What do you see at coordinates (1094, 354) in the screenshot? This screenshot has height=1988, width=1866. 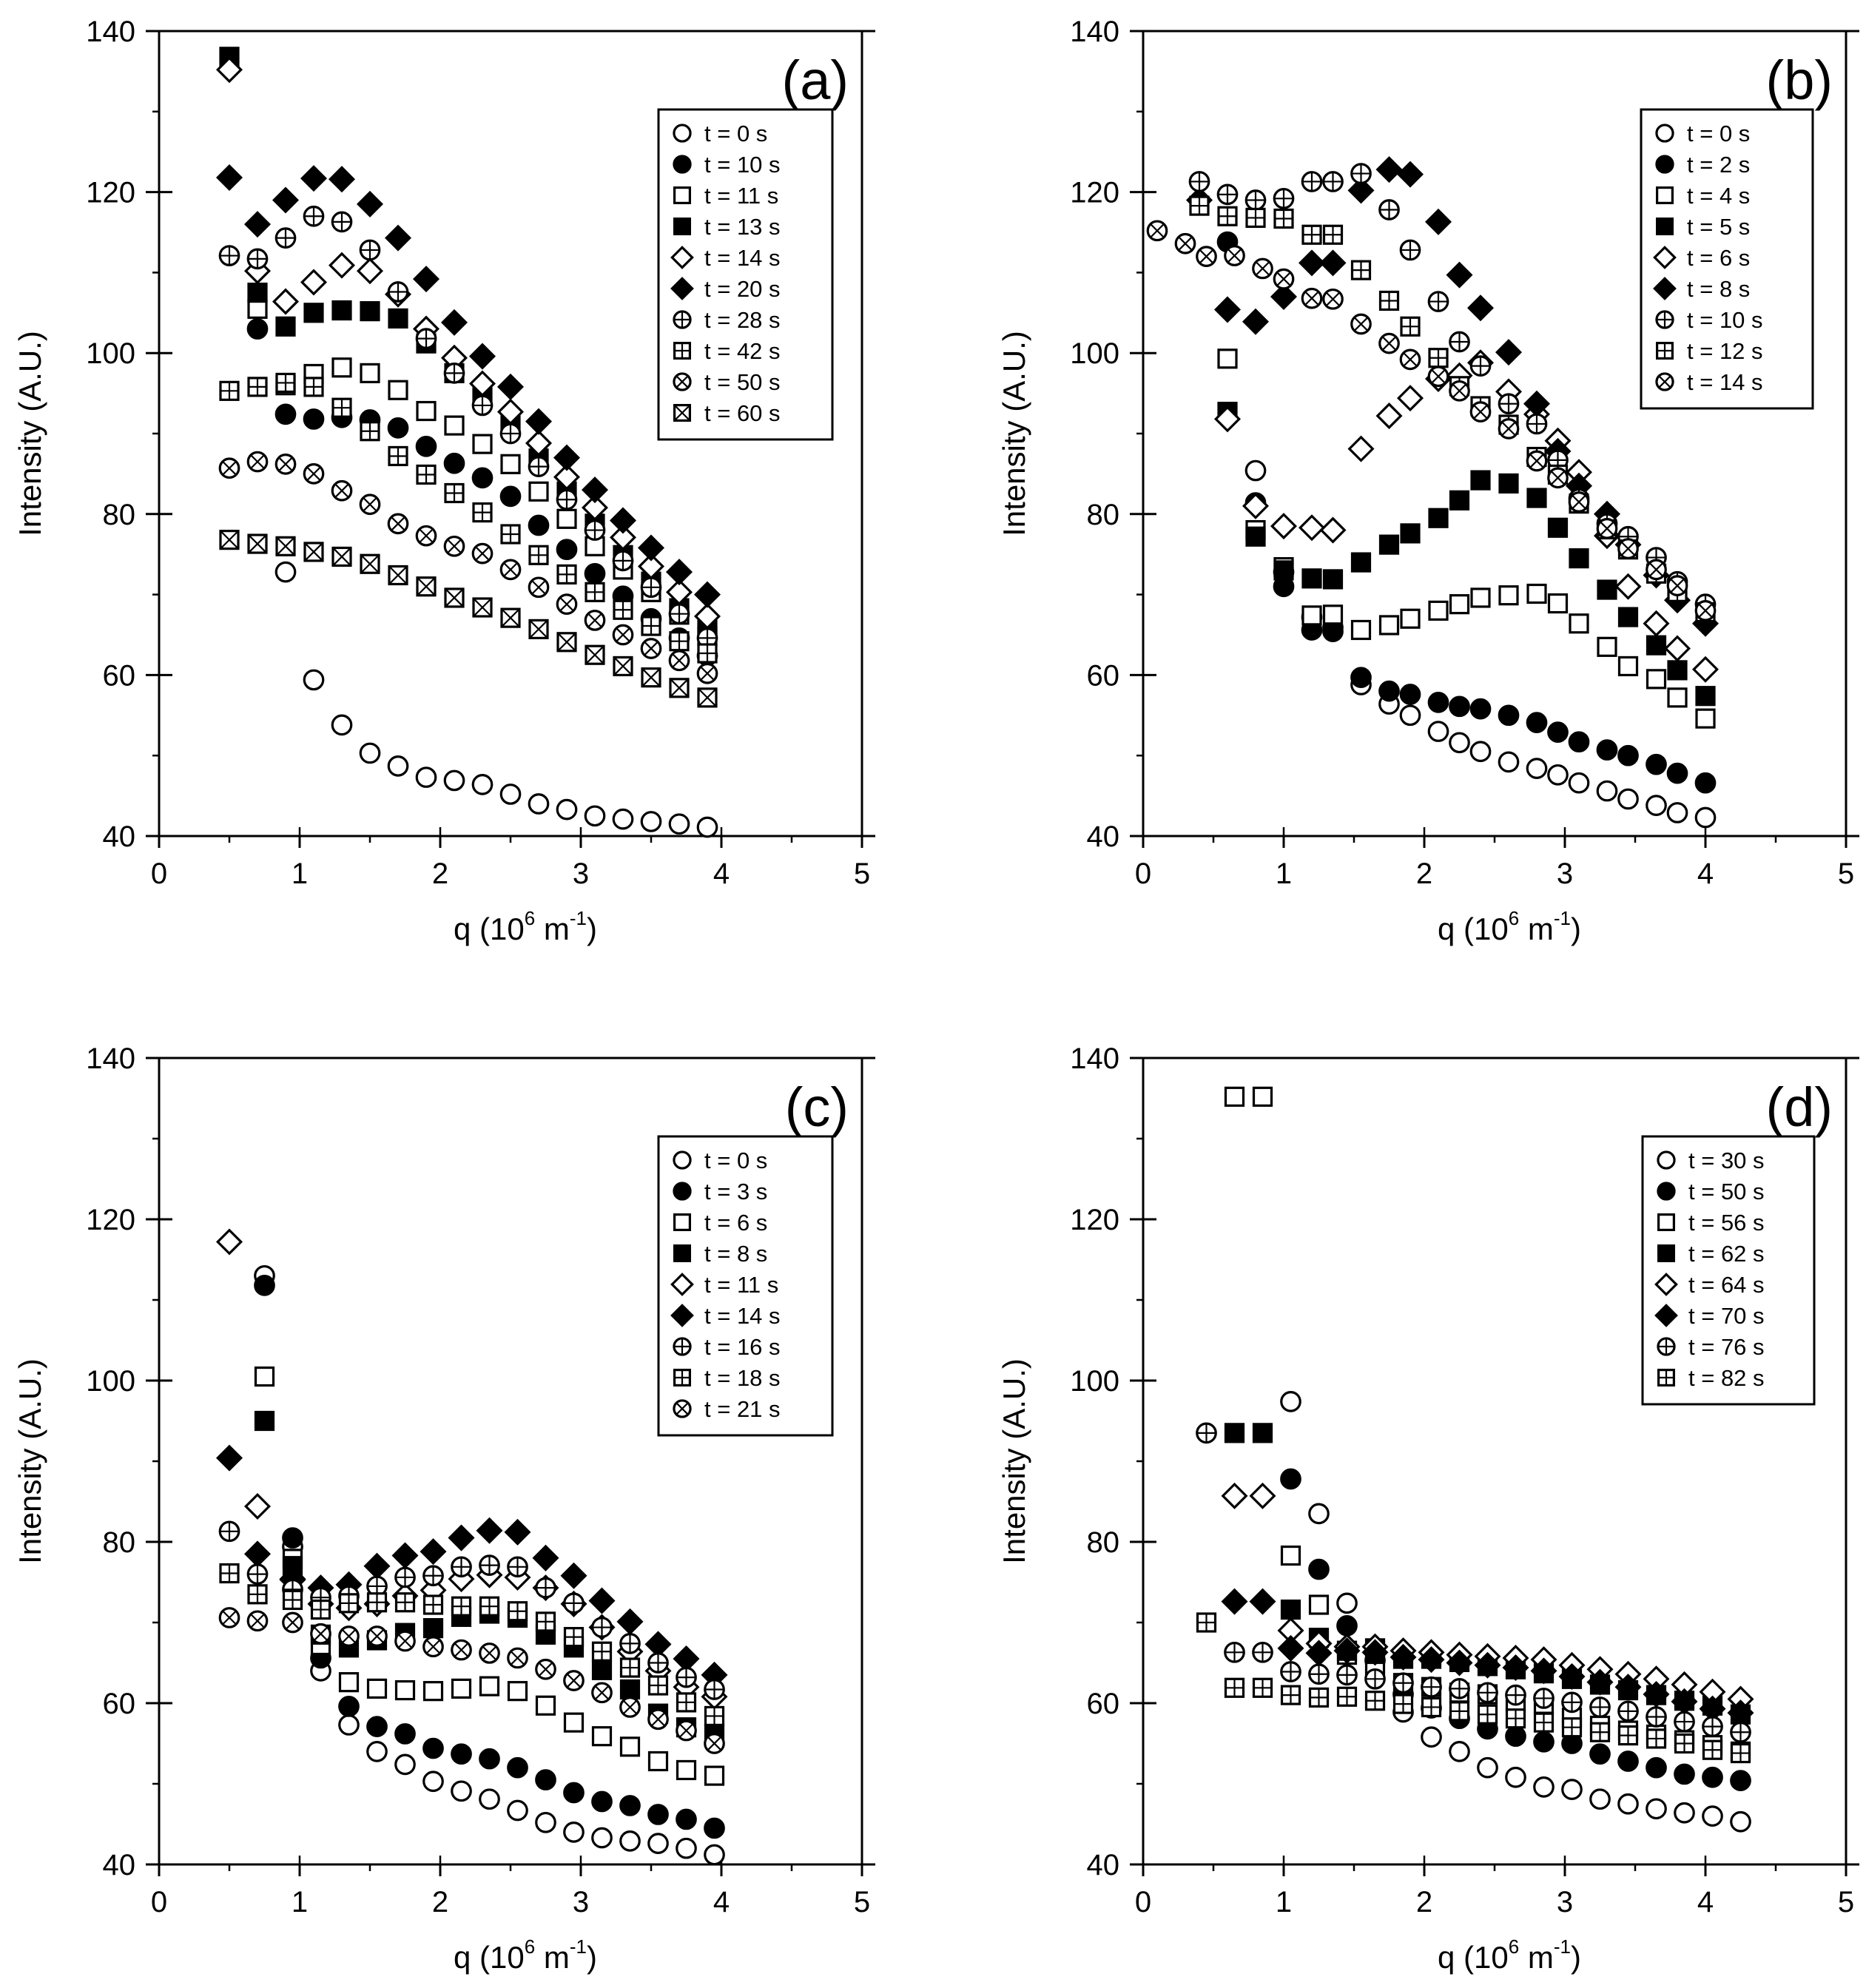 I see `y-tick-label: 100` at bounding box center [1094, 354].